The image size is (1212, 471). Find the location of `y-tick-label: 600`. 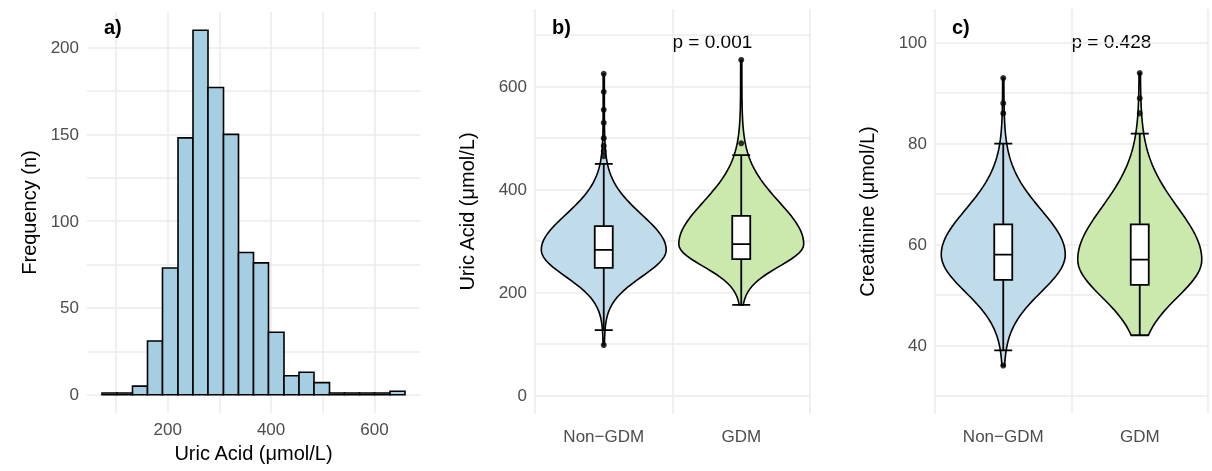

y-tick-label: 600 is located at coordinates (512, 87).